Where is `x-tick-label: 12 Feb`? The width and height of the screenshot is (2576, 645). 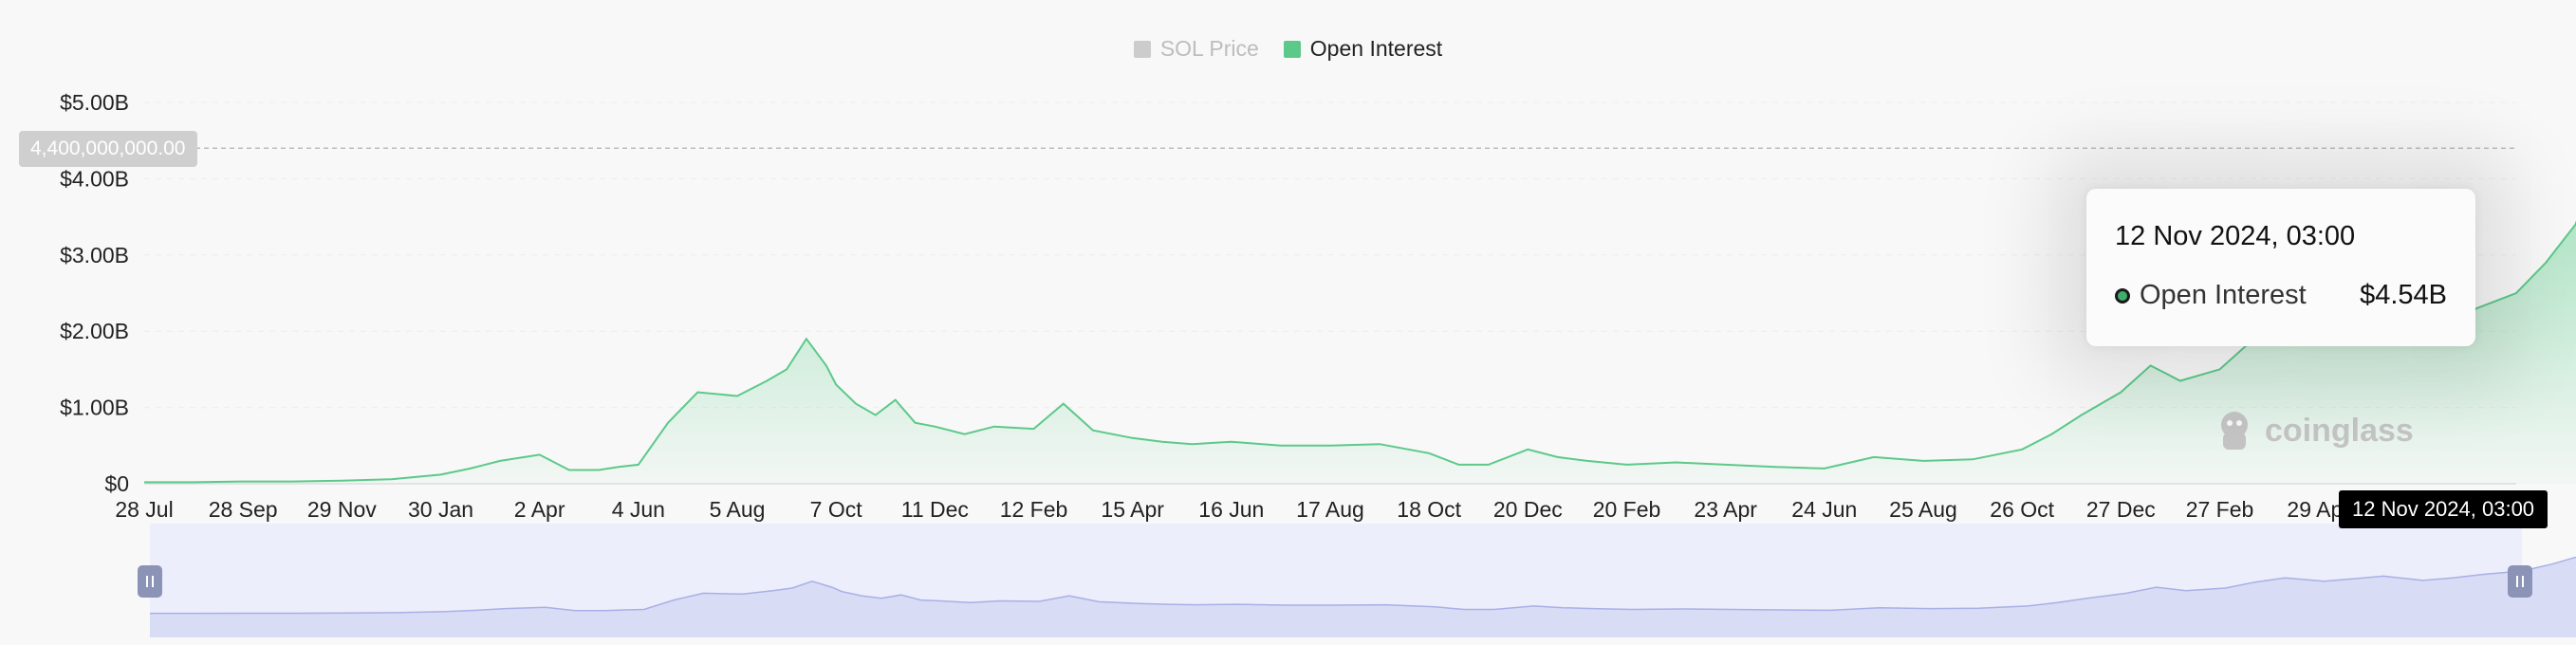 x-tick-label: 12 Feb is located at coordinates (1034, 510).